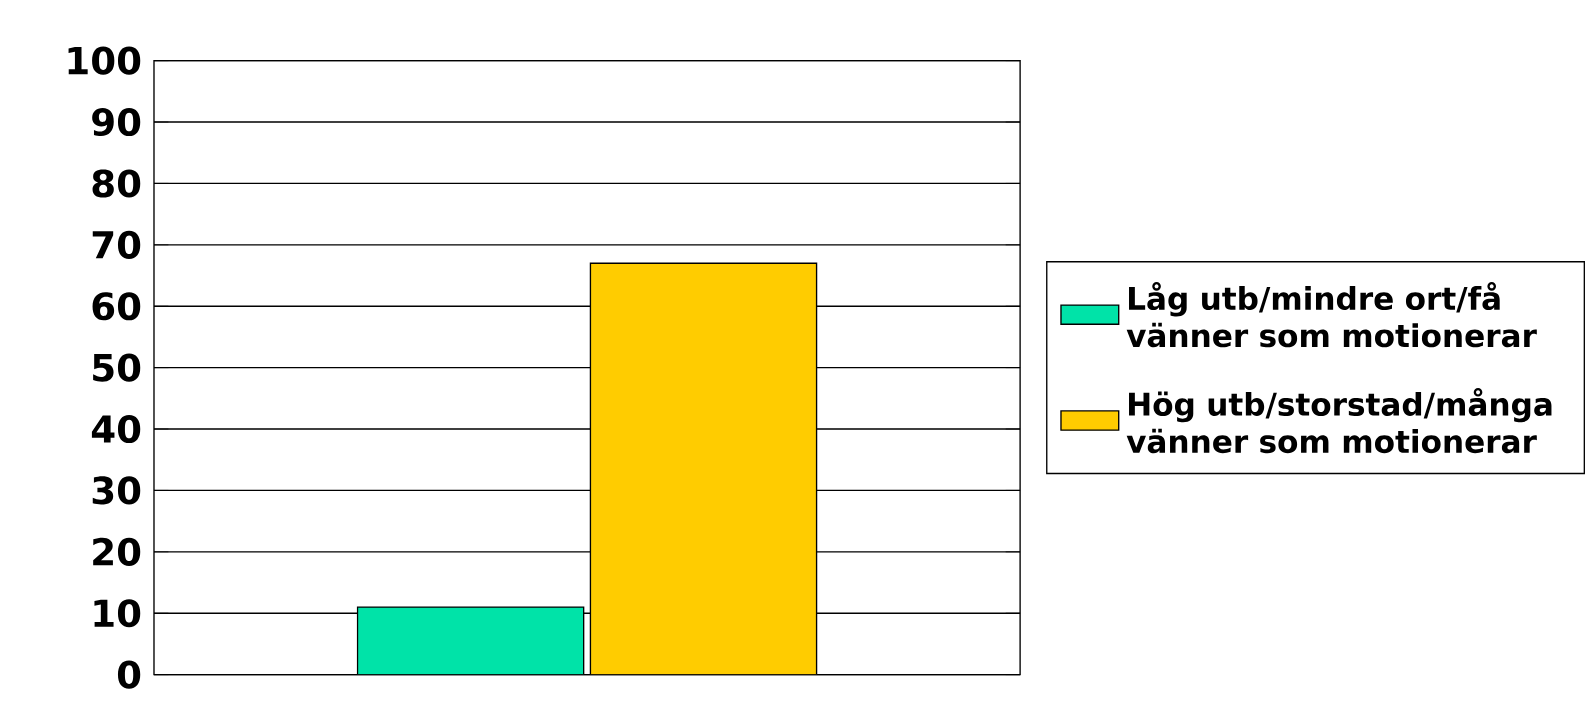  I want to click on y-tick-label: 30, so click(116, 490).